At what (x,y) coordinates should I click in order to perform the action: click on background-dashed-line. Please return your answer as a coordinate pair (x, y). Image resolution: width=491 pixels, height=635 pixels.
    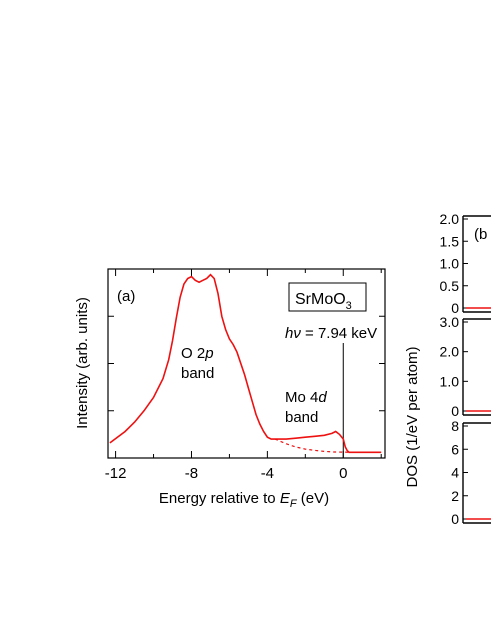
    Looking at the image, I should click on (312, 445).